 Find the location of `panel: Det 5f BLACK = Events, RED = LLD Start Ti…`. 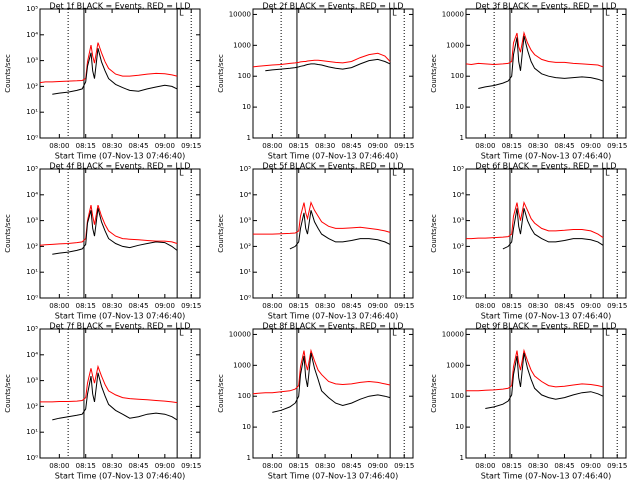

panel: Det 5f BLACK = Events, RED = LLD Start Ti… is located at coordinates (315, 241).